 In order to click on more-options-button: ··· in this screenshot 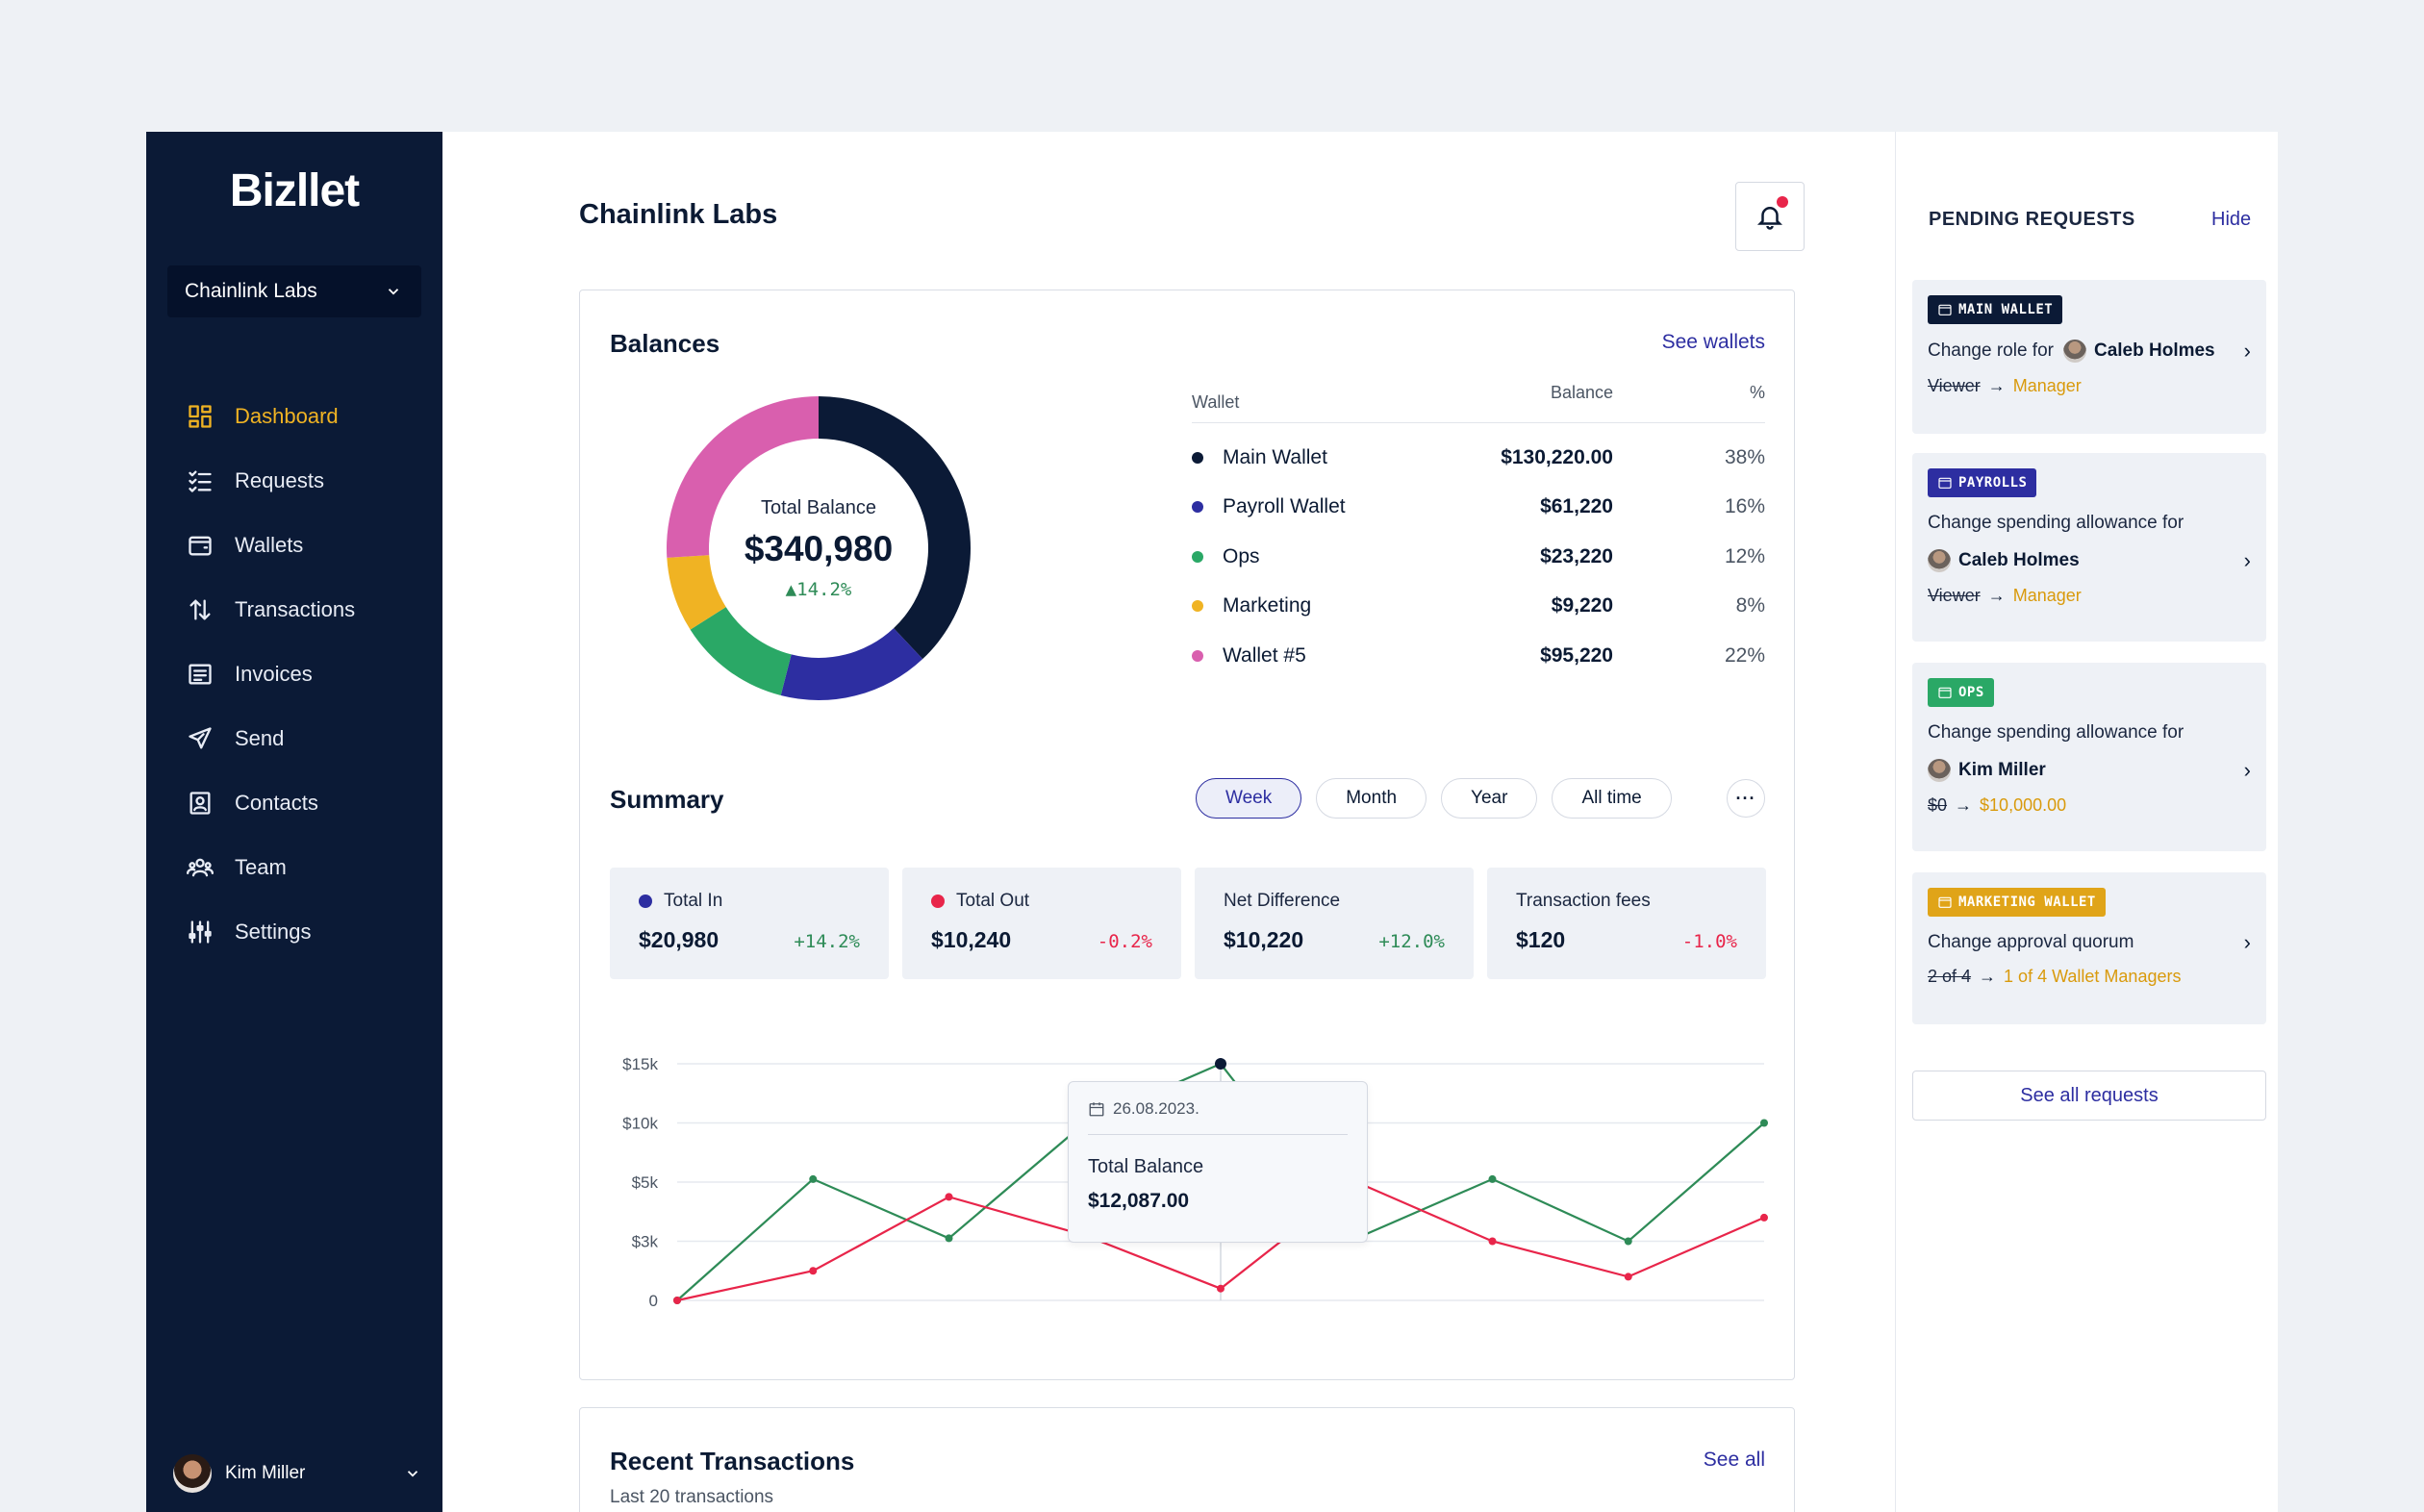, I will do `click(1746, 798)`.